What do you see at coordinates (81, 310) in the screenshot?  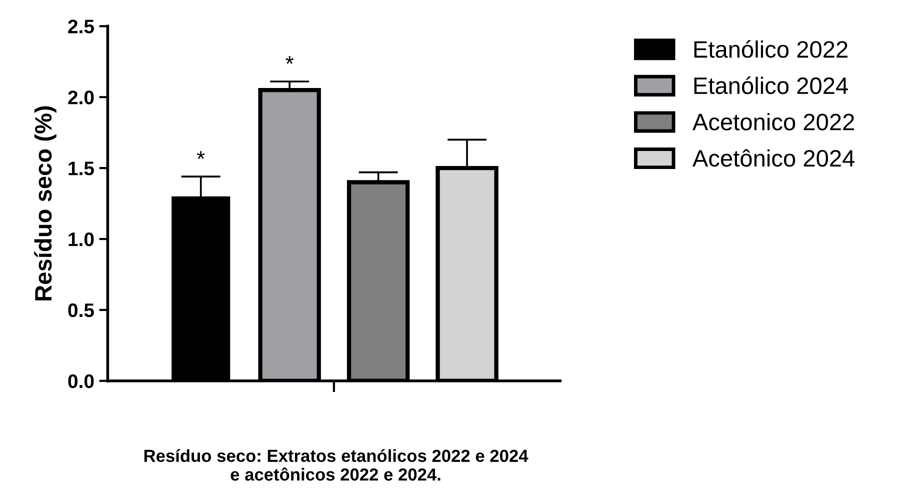 I see `y-tick-label: 0.5` at bounding box center [81, 310].